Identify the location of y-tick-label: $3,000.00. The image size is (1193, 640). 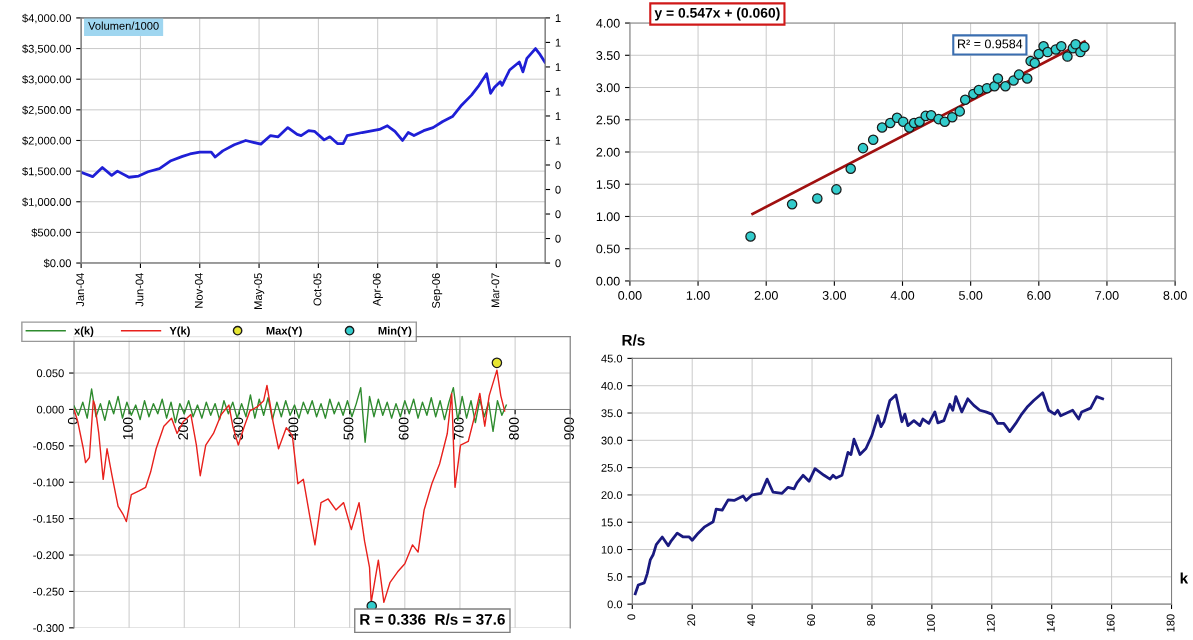
(46, 80).